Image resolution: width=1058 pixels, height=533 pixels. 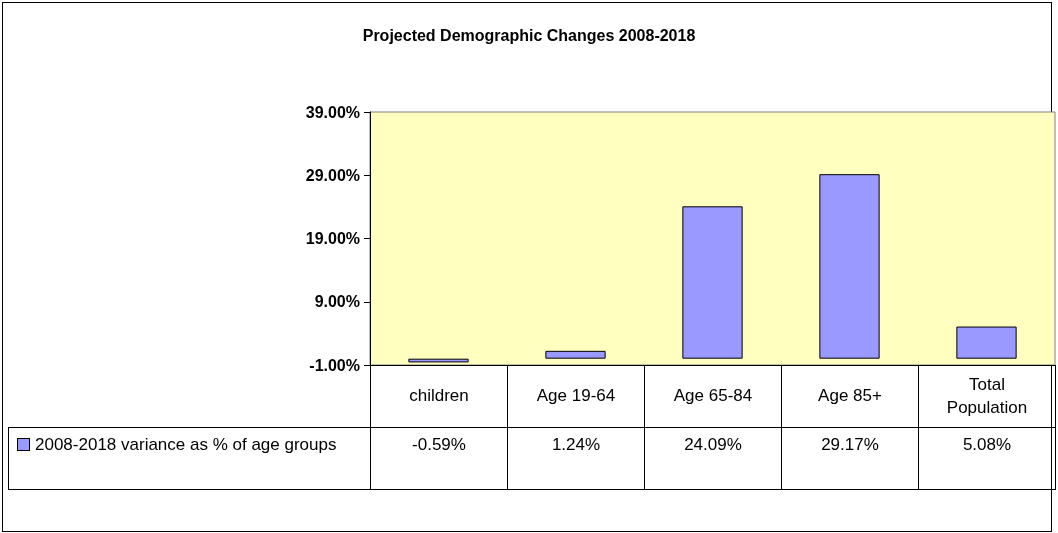 What do you see at coordinates (850, 396) in the screenshot?
I see `x-tick-label: Age 85+` at bounding box center [850, 396].